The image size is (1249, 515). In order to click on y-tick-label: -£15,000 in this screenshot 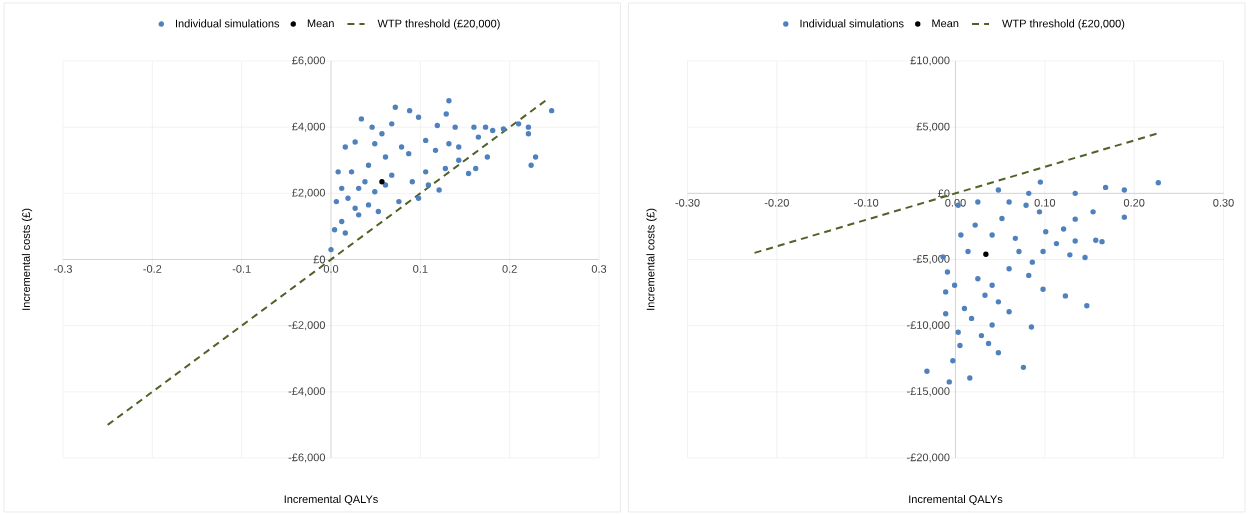, I will do `click(928, 392)`.